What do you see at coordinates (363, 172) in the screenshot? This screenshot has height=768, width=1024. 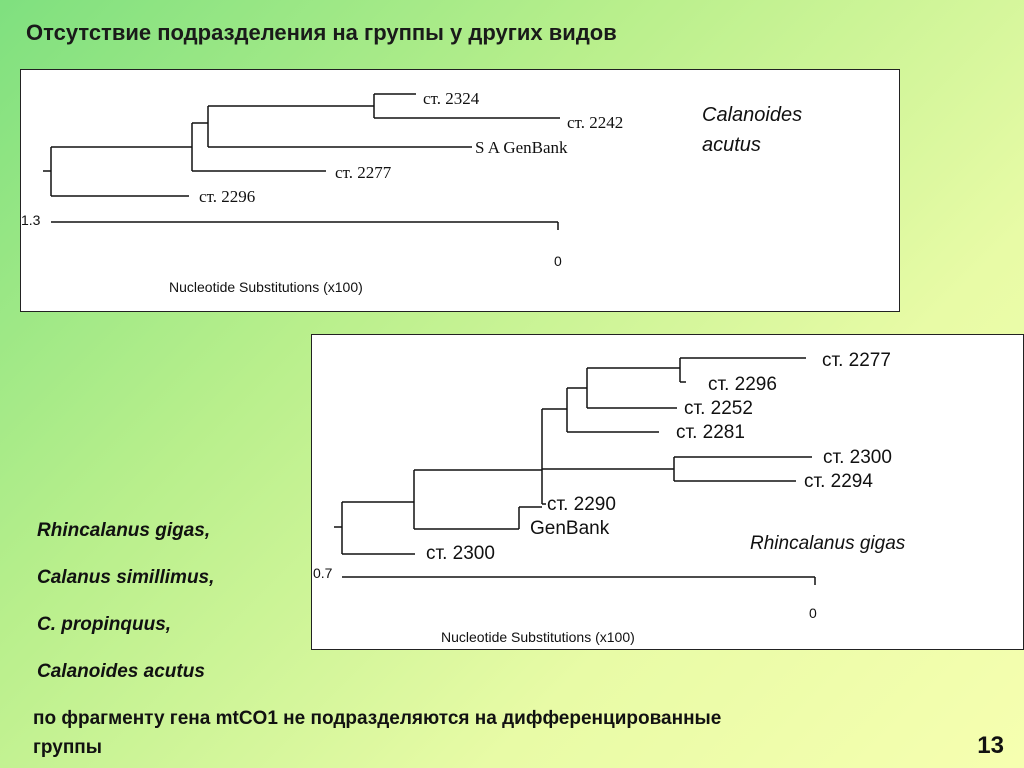 I see `tree-top-leaf-2277: ст. 2277` at bounding box center [363, 172].